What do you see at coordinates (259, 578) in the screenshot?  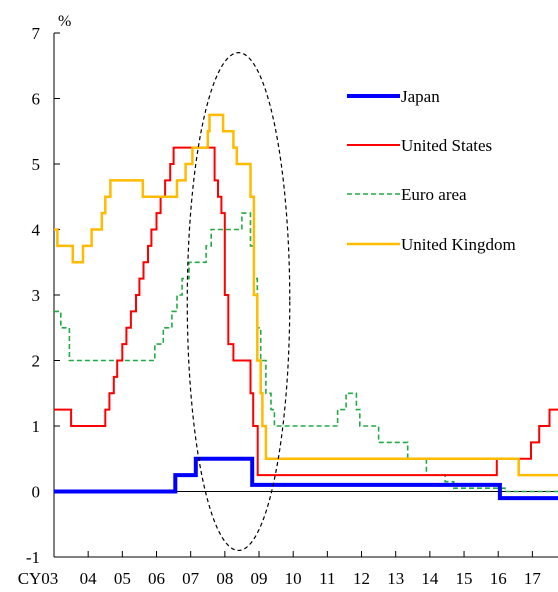 I see `x-tick-label: 09` at bounding box center [259, 578].